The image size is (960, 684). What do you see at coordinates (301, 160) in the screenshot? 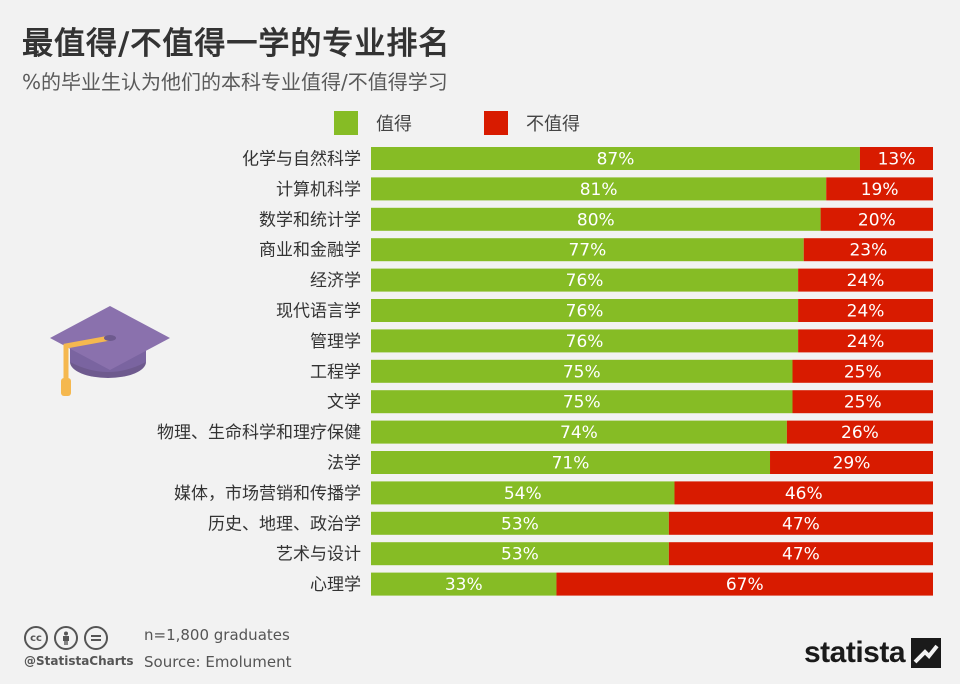
I see `category-label: 化学与自然科学` at bounding box center [301, 160].